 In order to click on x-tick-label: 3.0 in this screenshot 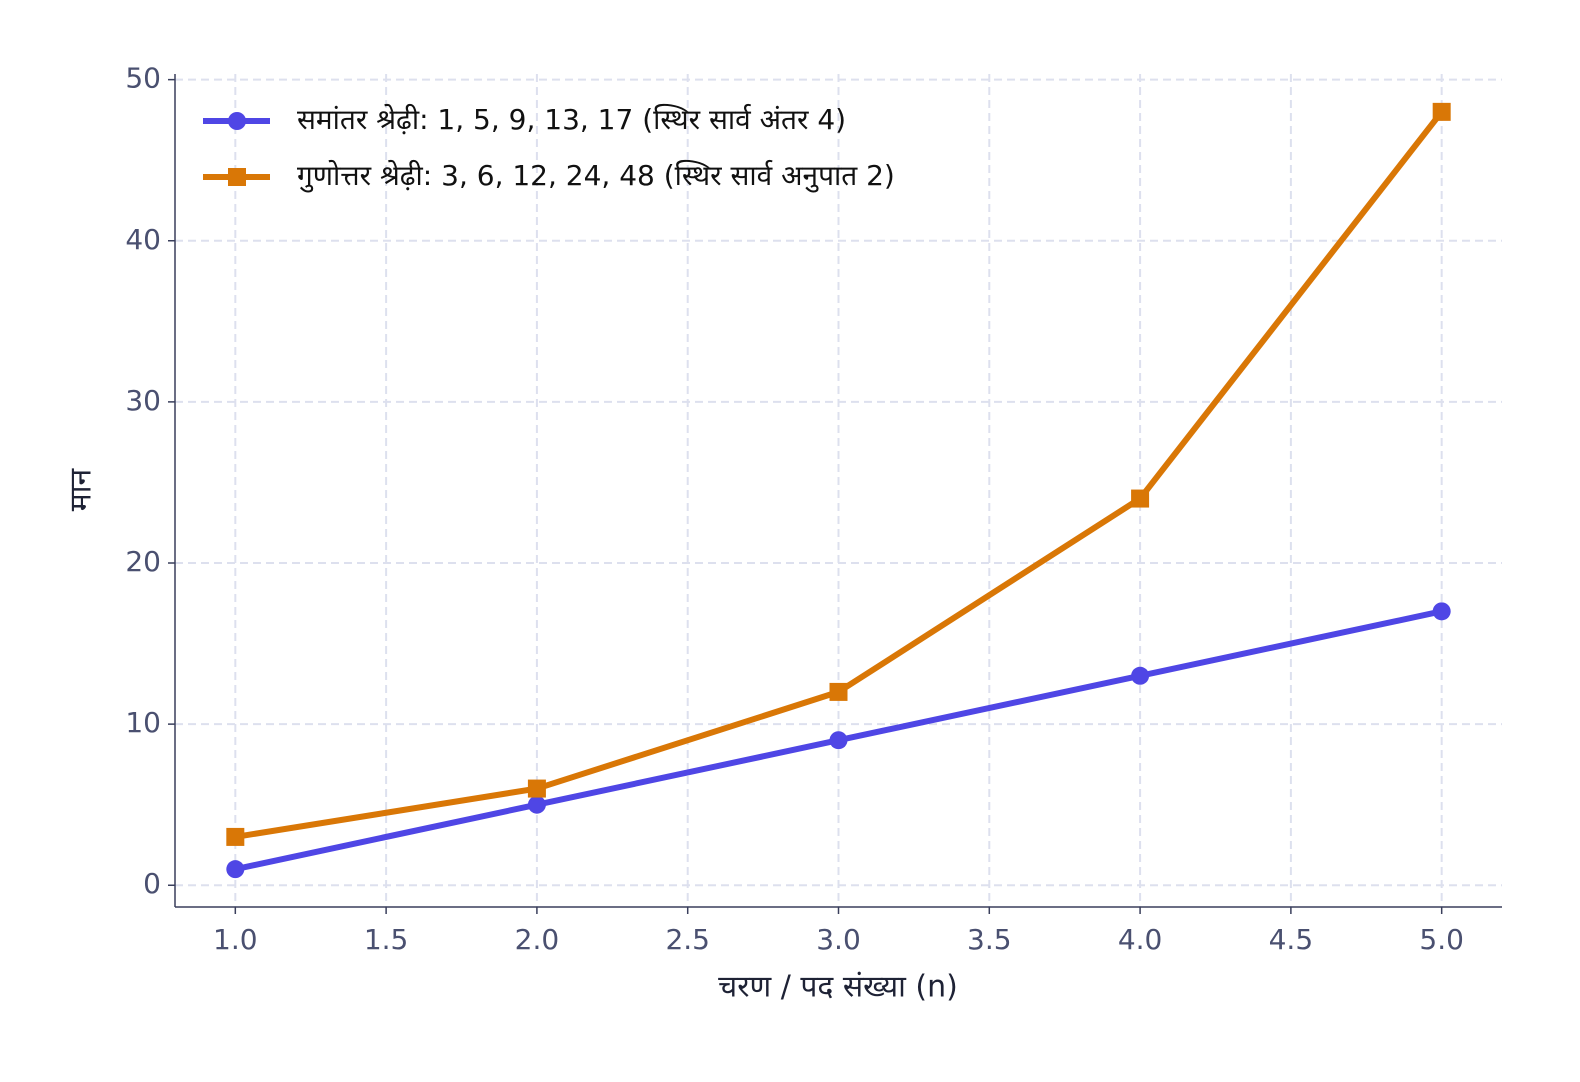, I will do `click(838, 939)`.